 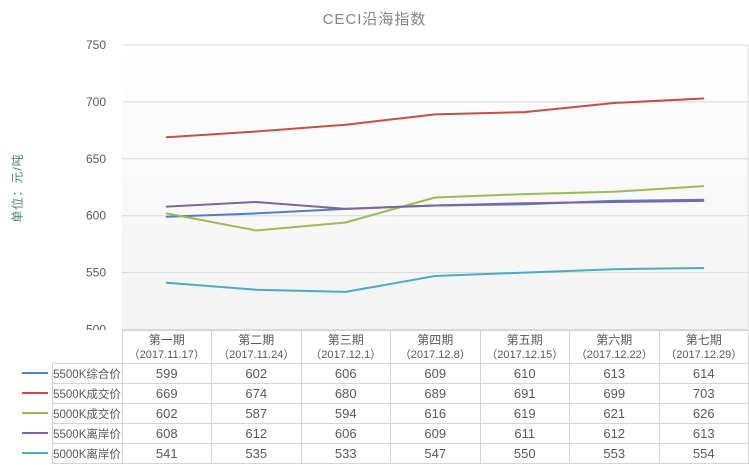 What do you see at coordinates (96, 159) in the screenshot?
I see `y-tick-label-650: 650` at bounding box center [96, 159].